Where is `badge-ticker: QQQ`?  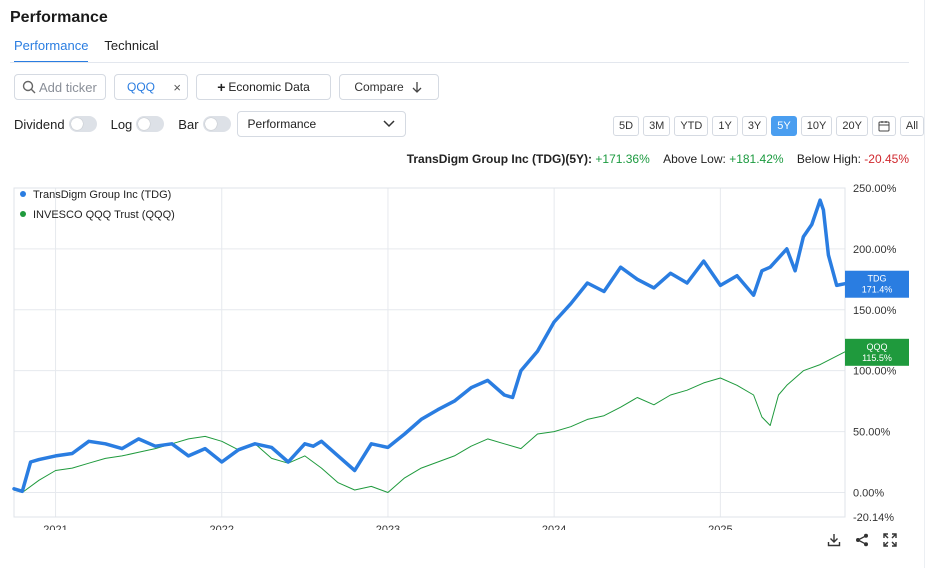 badge-ticker: QQQ is located at coordinates (876, 347).